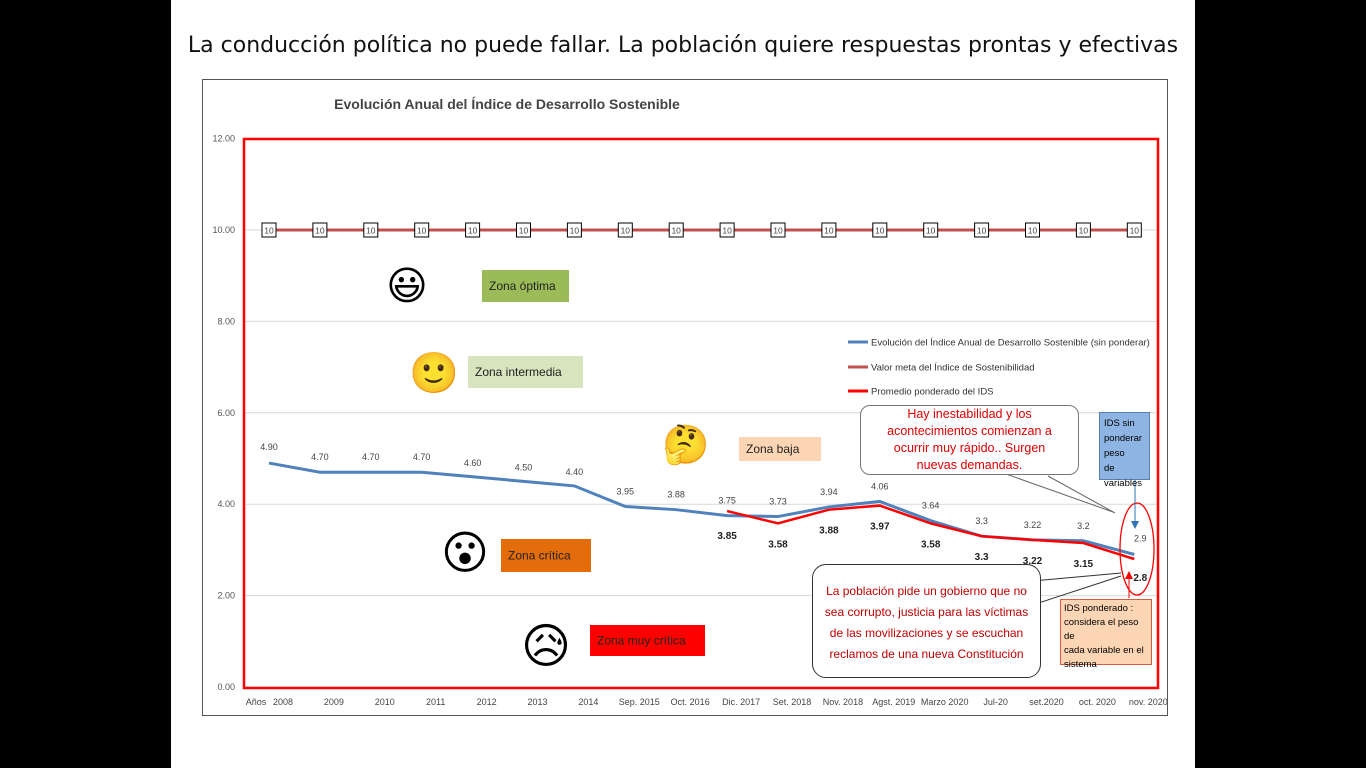  Describe the element at coordinates (727, 536) in the screenshot. I see `data-label-weighted: 3.85` at that location.